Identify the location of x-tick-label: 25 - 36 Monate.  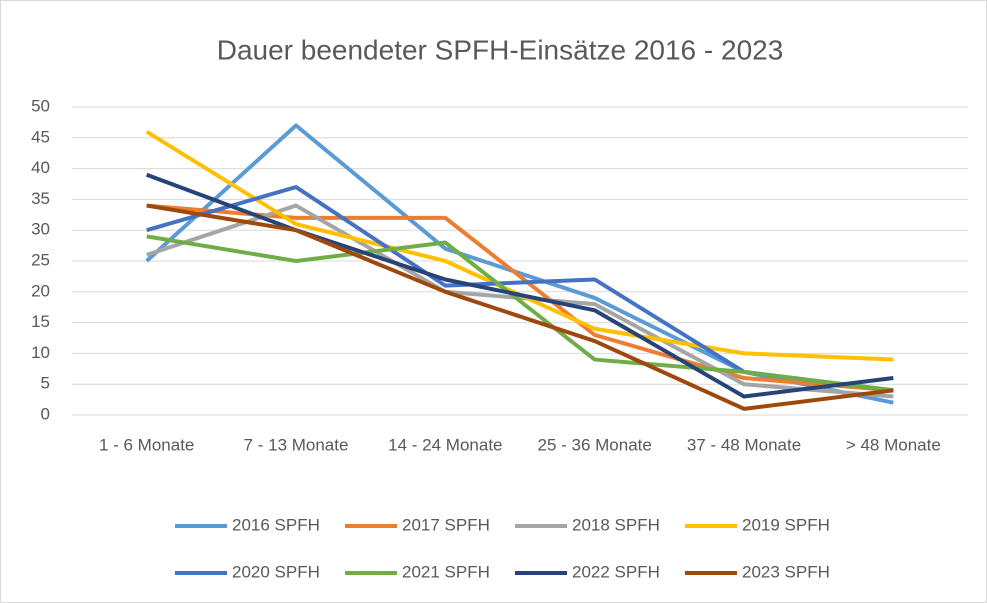
(594, 444).